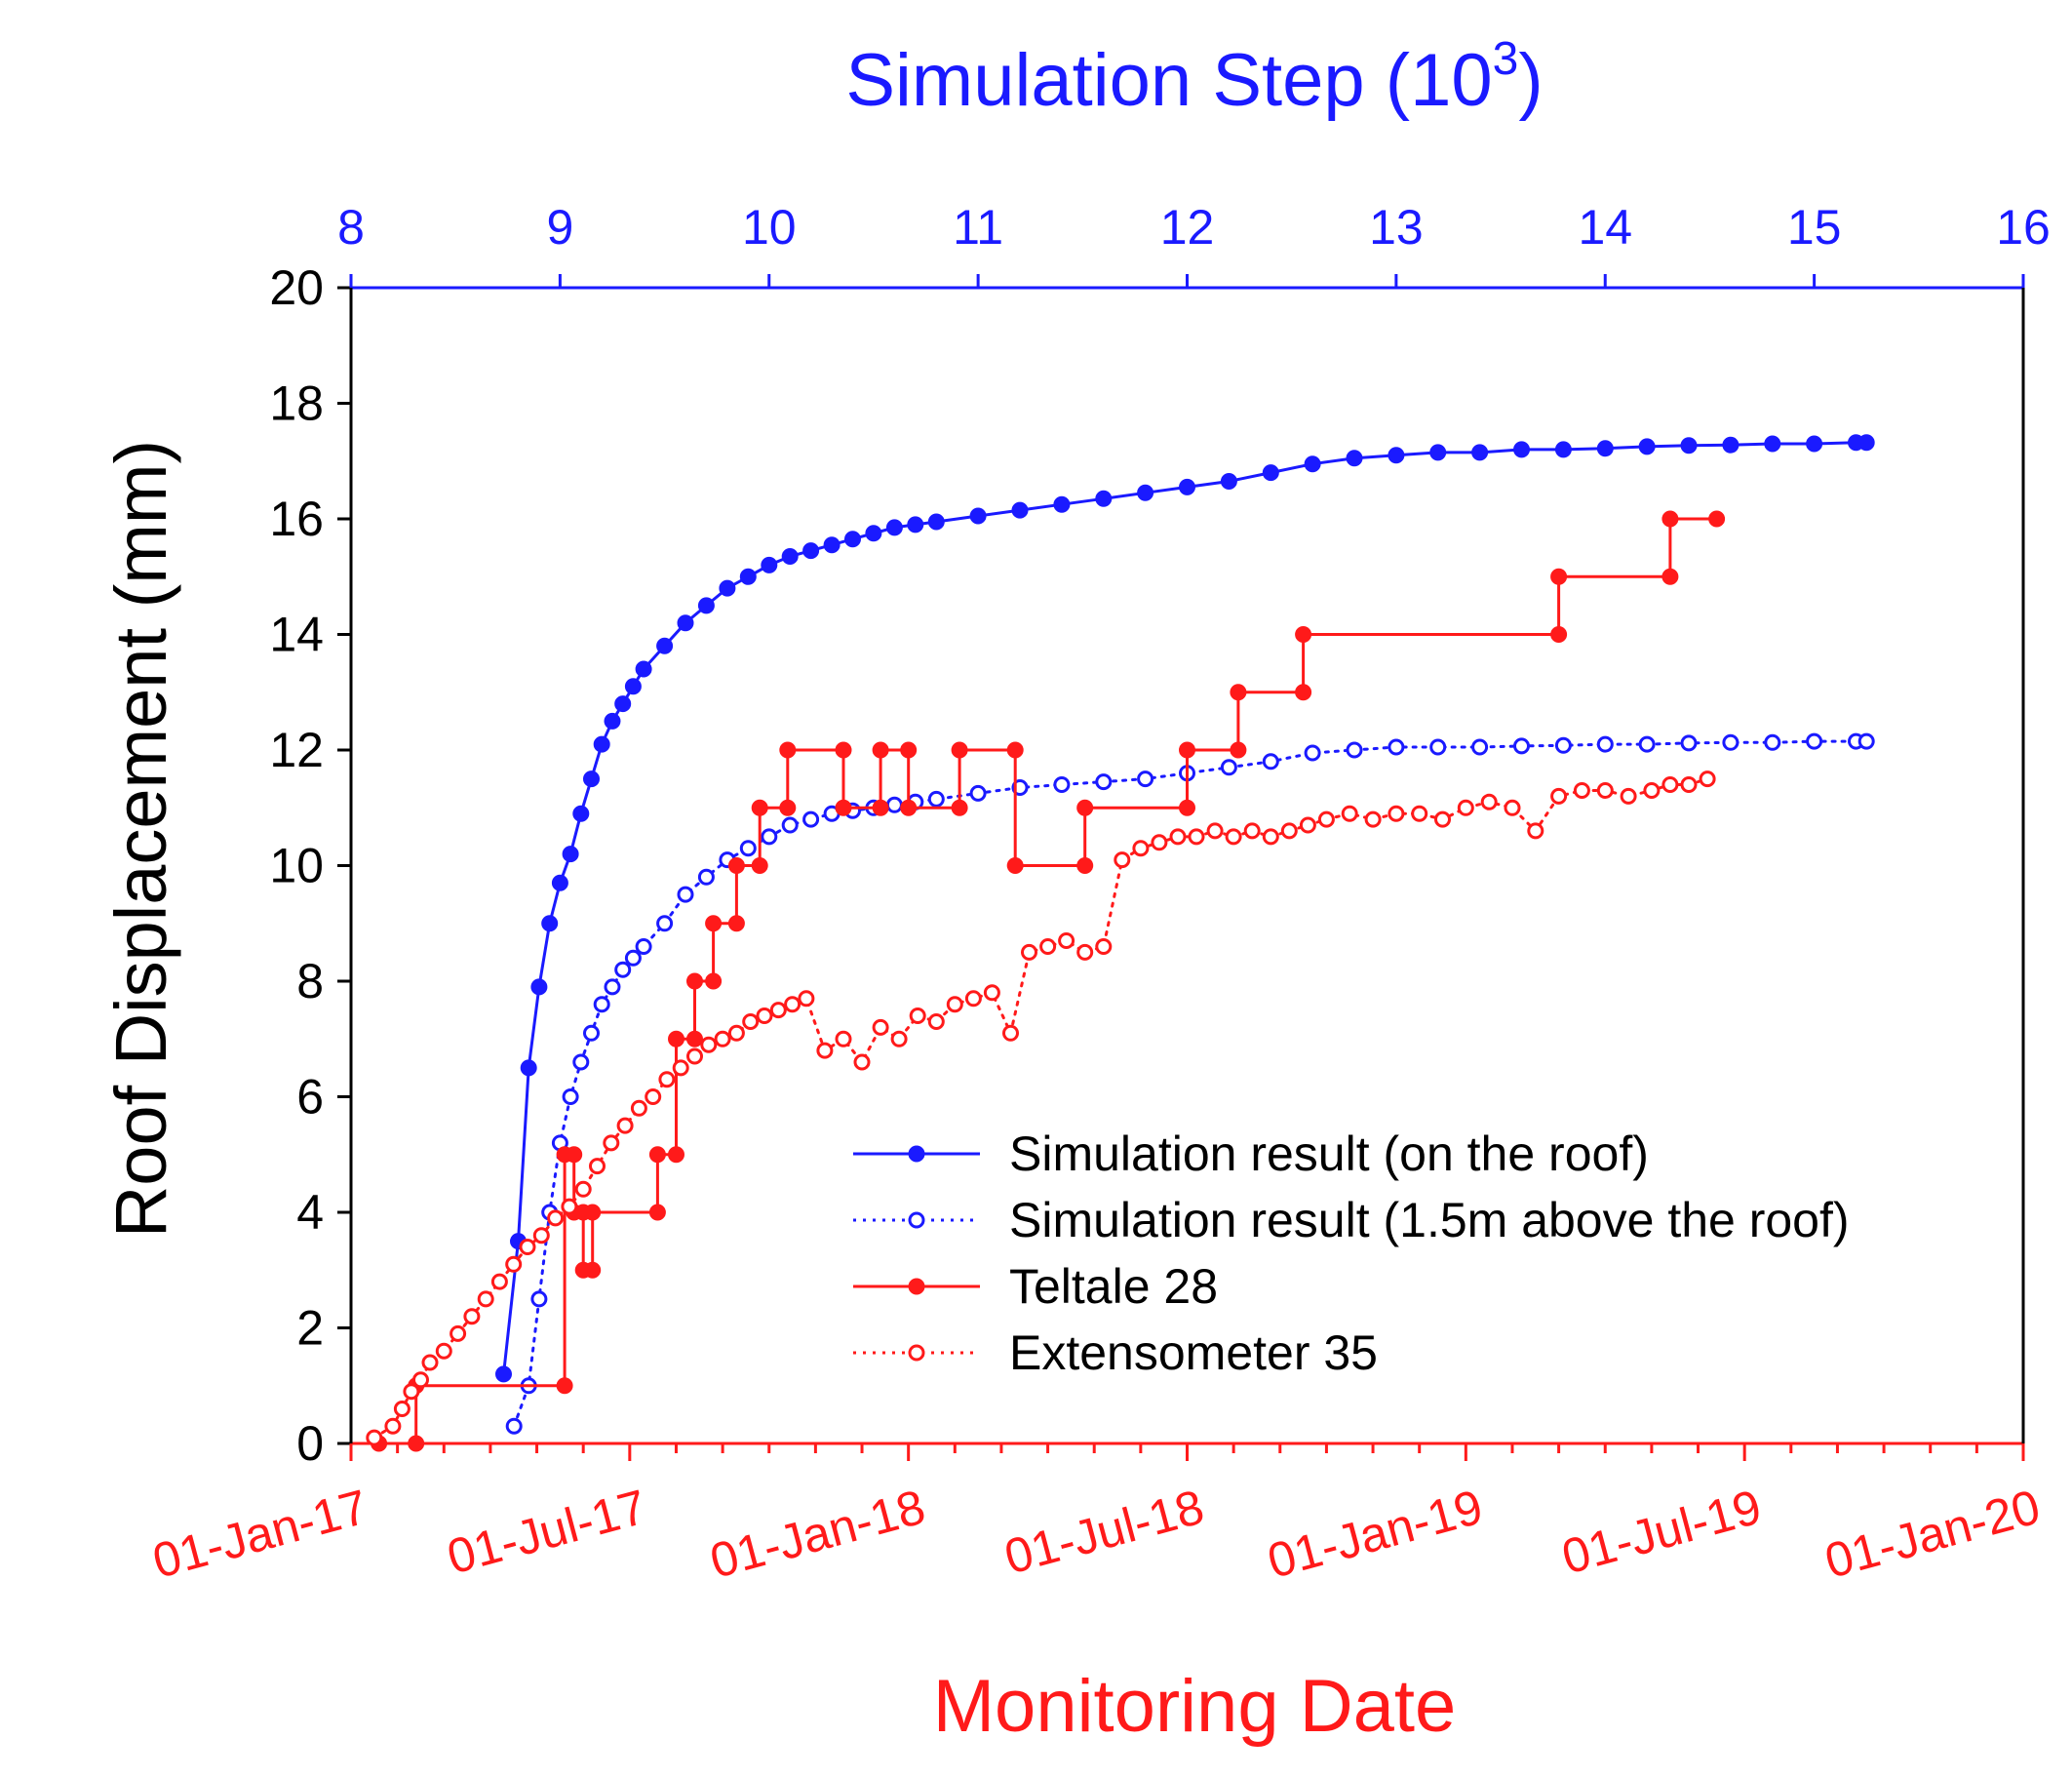  Describe the element at coordinates (1605, 227) in the screenshot. I see `top-tick-label: 14` at that location.